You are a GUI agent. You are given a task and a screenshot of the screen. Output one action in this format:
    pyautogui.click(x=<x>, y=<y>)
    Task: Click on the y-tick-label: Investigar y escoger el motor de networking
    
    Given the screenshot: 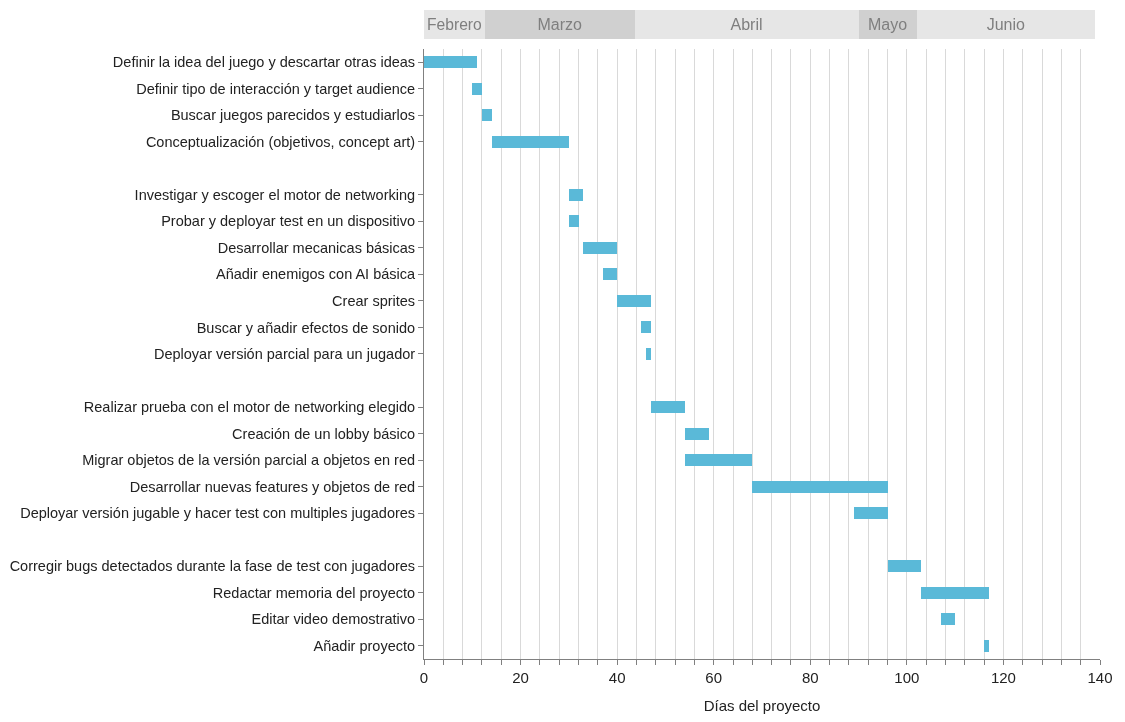 What is the action you would take?
    pyautogui.click(x=275, y=194)
    